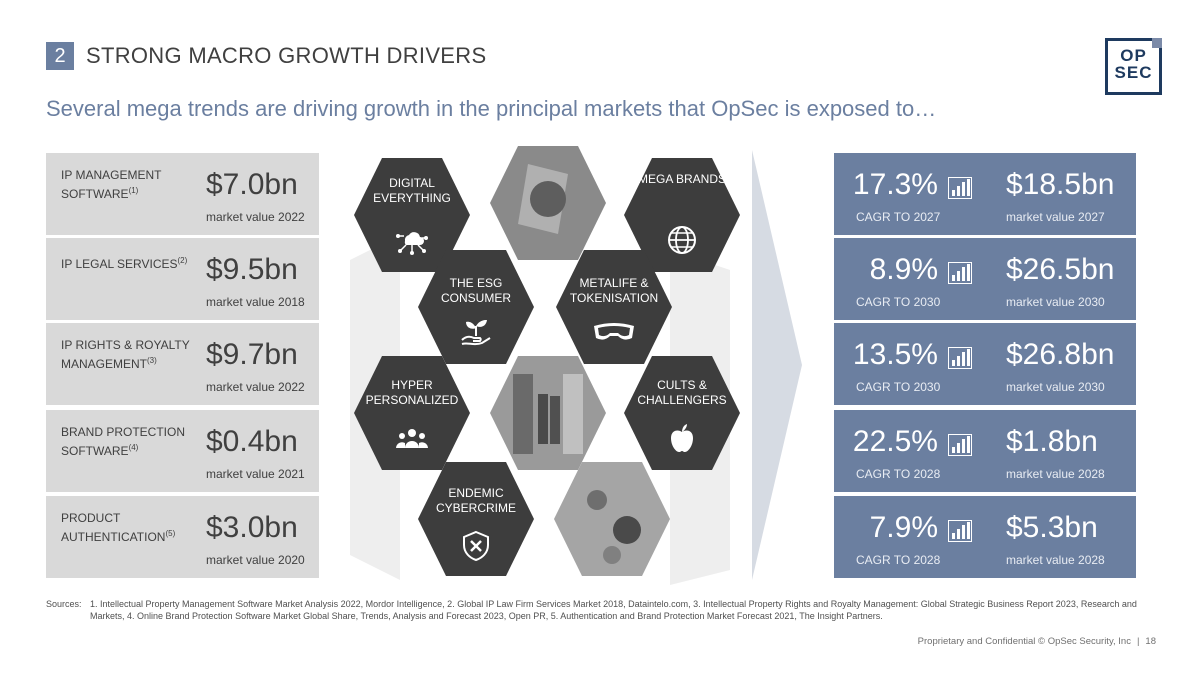 The image size is (1200, 675). Describe the element at coordinates (286, 55) in the screenshot. I see `page-title: STRONG MACRO GROWTH DRIVERS` at that location.